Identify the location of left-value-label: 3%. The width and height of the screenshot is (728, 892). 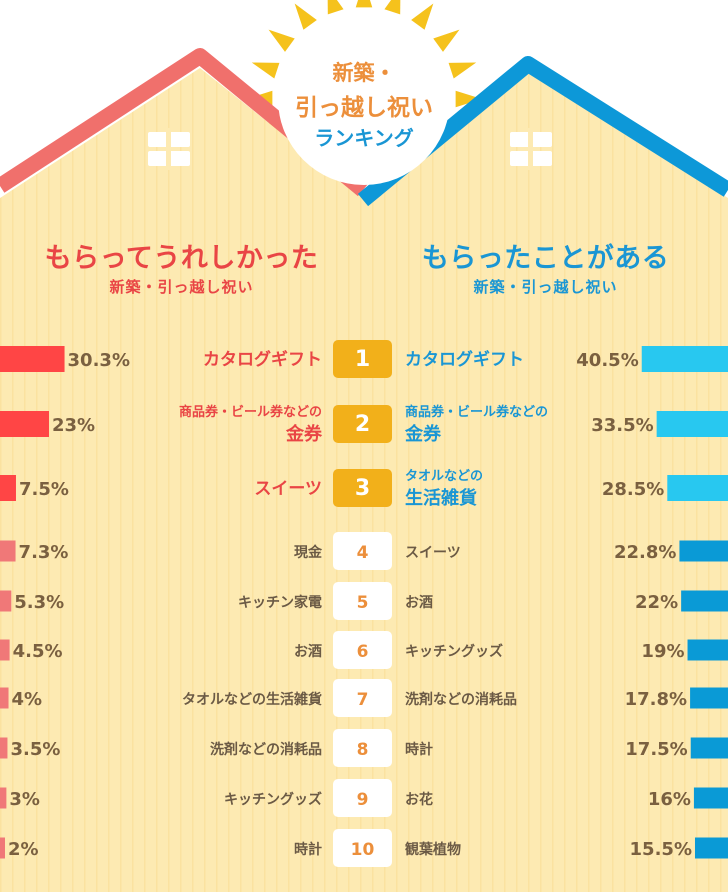
(24, 799).